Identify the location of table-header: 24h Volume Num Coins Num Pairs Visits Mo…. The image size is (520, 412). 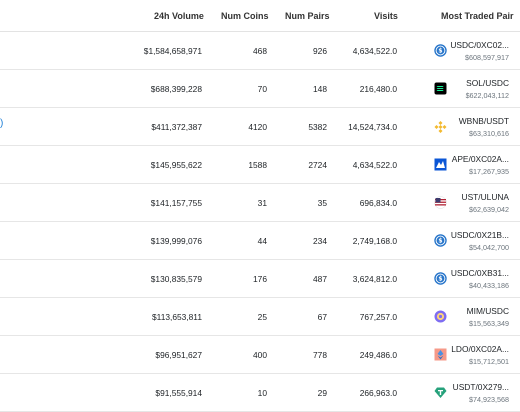
(260, 16).